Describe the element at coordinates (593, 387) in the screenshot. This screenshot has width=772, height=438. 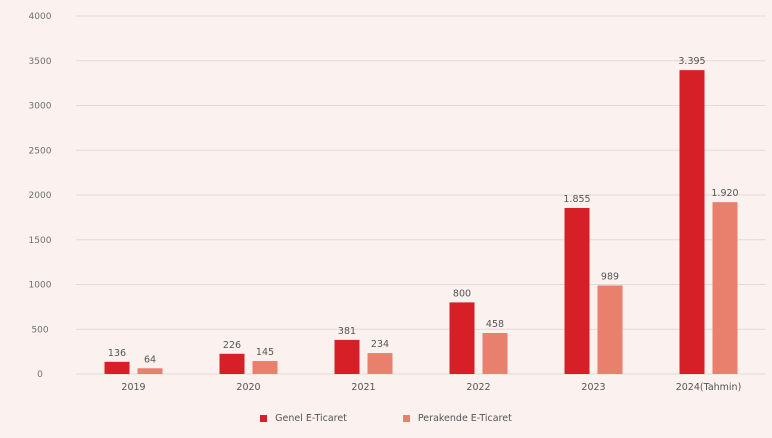
I see `x-tick-label: 2023` at that location.